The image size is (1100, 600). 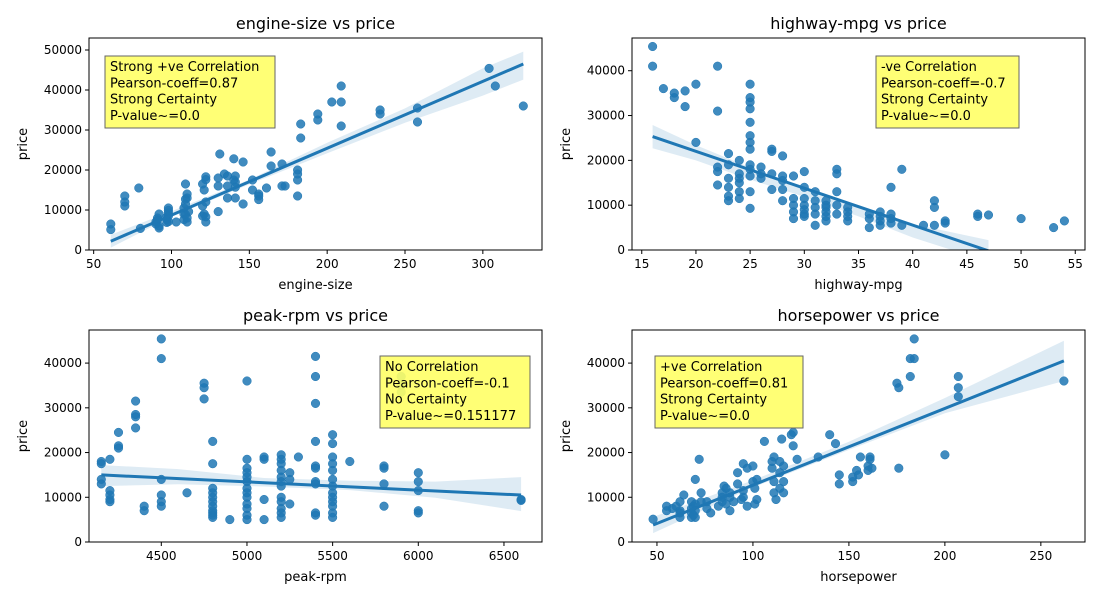 I want to click on x-axis-label: horsepower, so click(x=858, y=577).